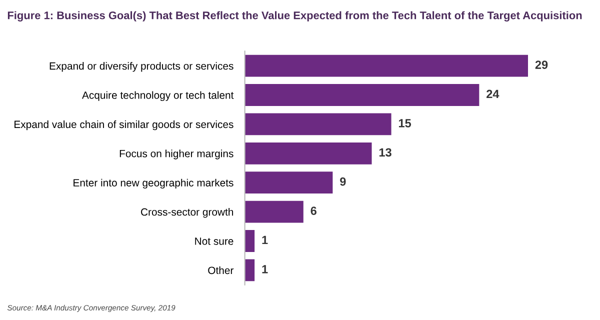 This screenshot has height=320, width=600. Describe the element at coordinates (313, 210) in the screenshot. I see `data-label: 6` at that location.